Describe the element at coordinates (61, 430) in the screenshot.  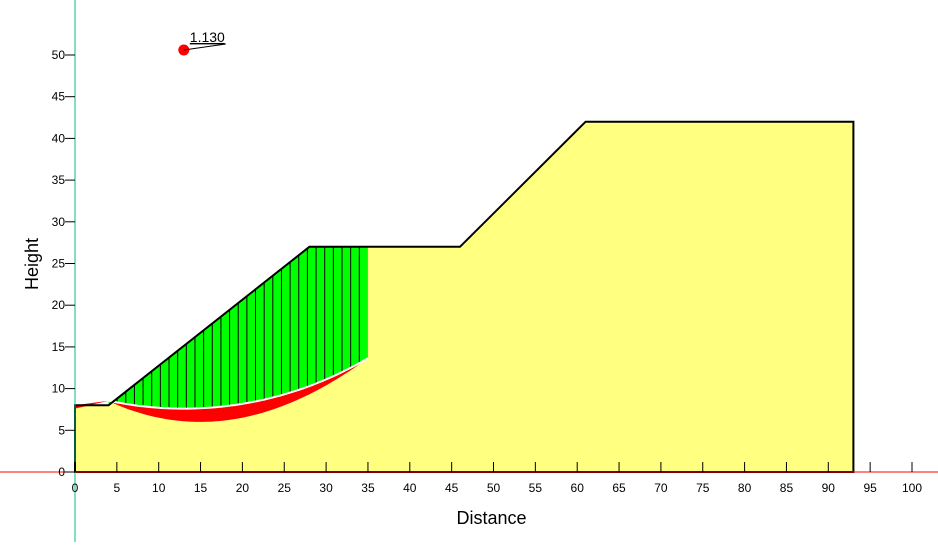
I see `y-tick-label: 5` at that location.